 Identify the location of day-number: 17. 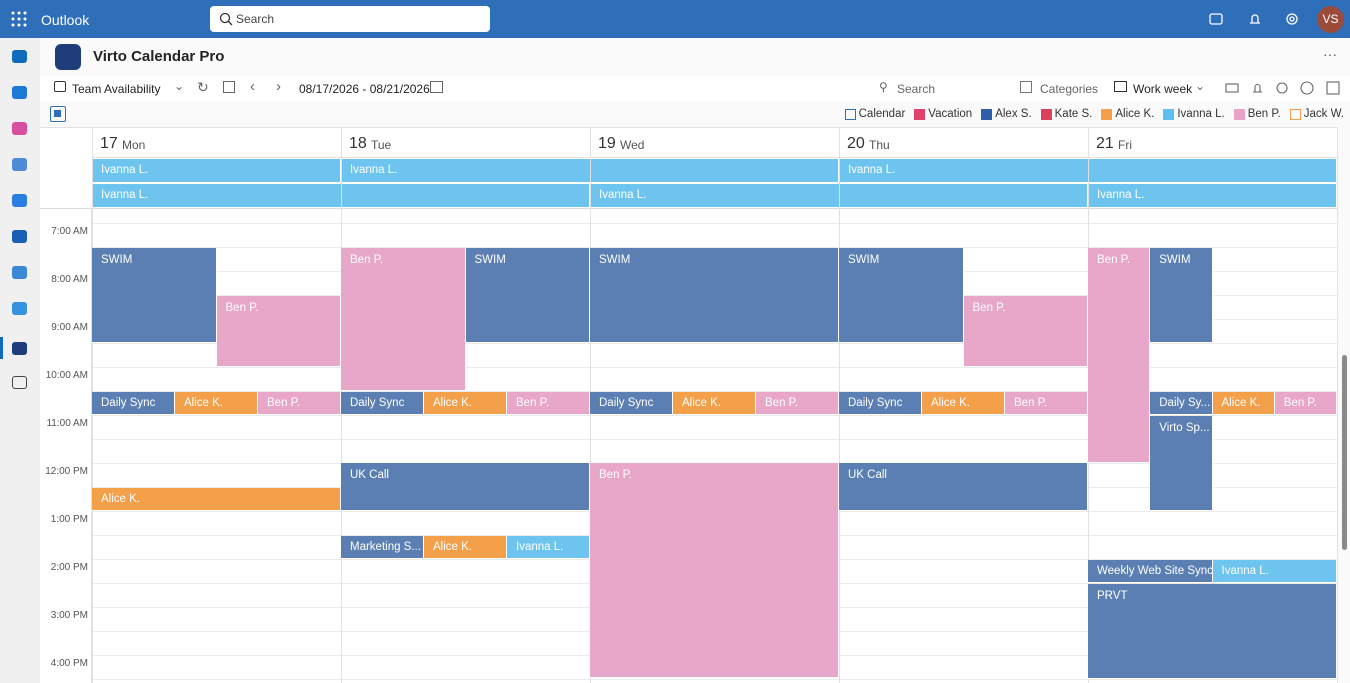
(109, 143).